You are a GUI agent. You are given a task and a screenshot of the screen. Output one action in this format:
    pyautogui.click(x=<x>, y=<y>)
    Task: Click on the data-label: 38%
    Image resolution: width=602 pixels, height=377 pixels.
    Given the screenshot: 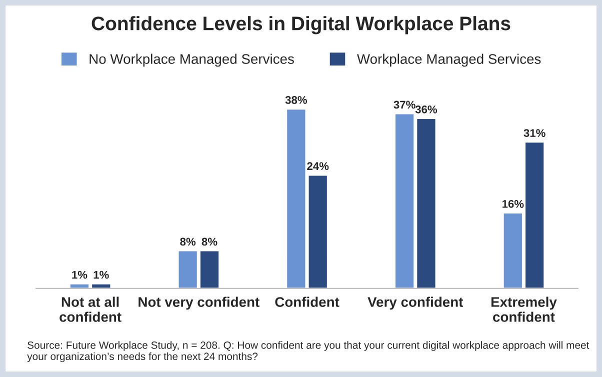 What is the action you would take?
    pyautogui.click(x=296, y=100)
    